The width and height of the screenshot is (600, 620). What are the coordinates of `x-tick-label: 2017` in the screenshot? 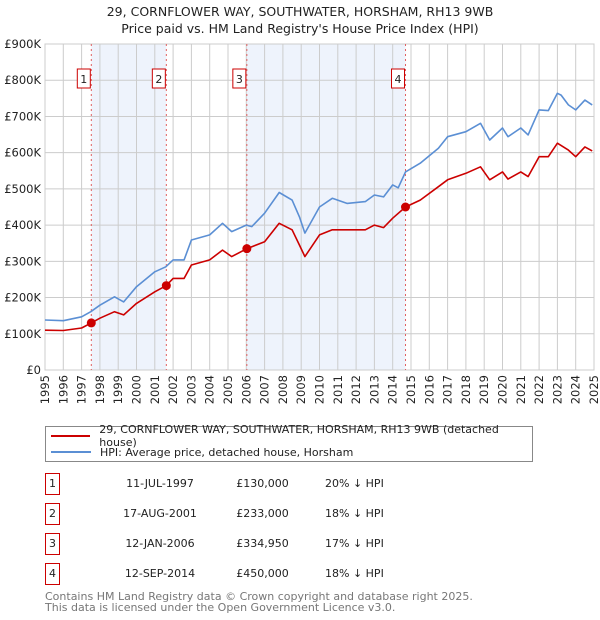 It's located at (448, 389).